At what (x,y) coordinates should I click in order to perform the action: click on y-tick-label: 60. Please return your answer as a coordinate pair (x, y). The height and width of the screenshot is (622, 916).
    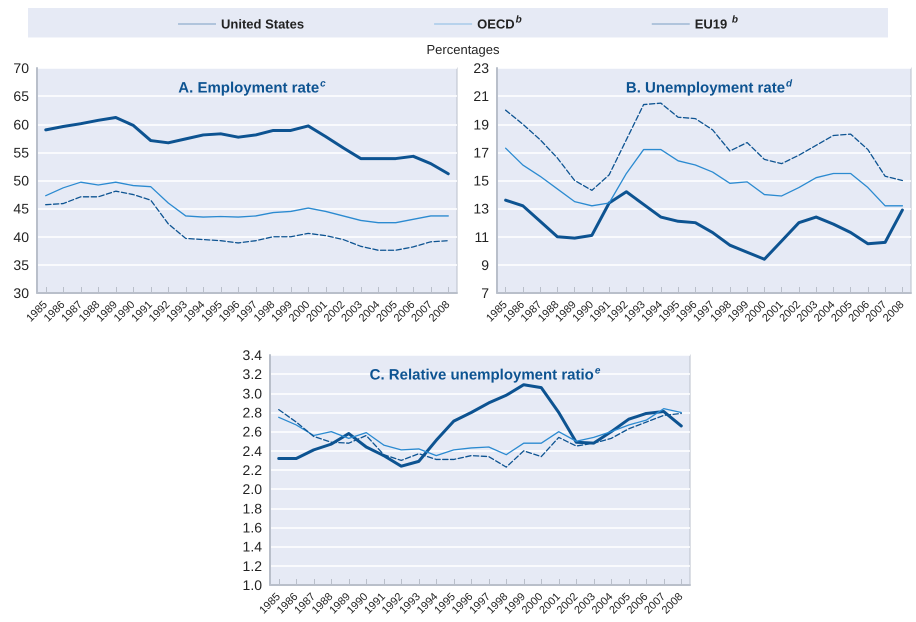
    Looking at the image, I should click on (21, 124).